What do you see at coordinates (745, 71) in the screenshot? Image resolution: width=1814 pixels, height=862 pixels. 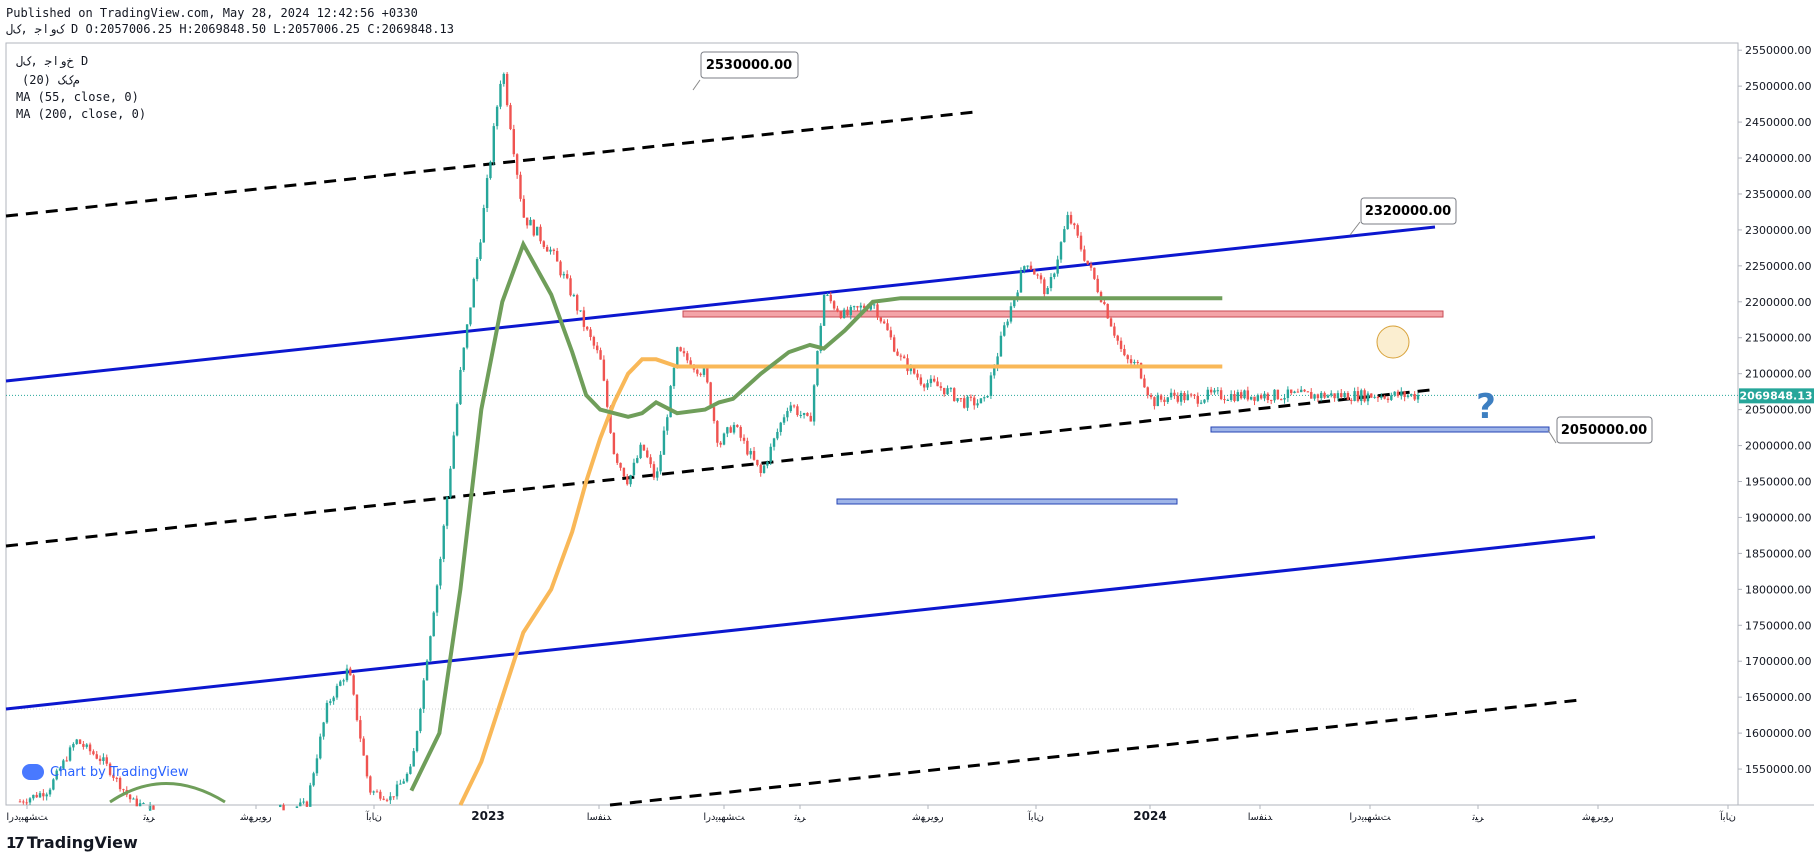 I see `callout-2530000: 2530000.00` at bounding box center [745, 71].